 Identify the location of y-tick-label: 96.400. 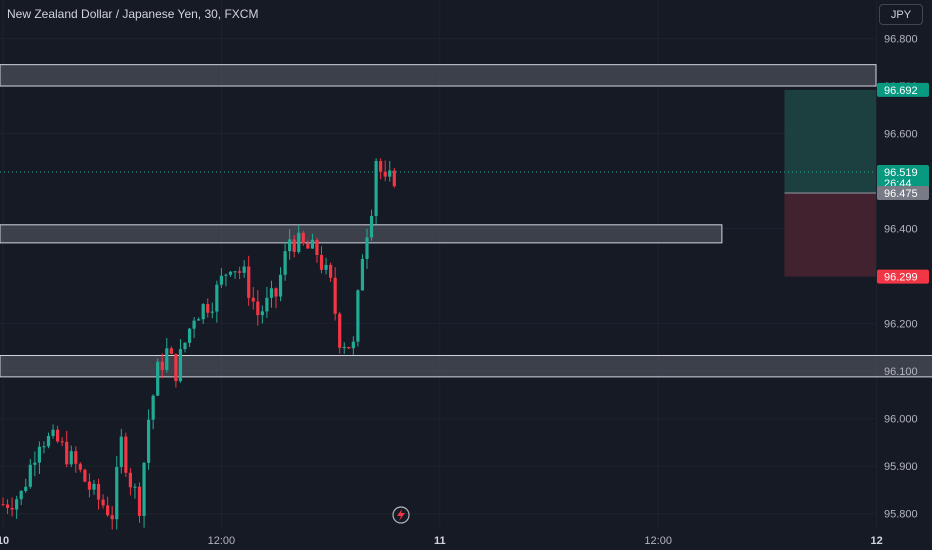
(901, 230).